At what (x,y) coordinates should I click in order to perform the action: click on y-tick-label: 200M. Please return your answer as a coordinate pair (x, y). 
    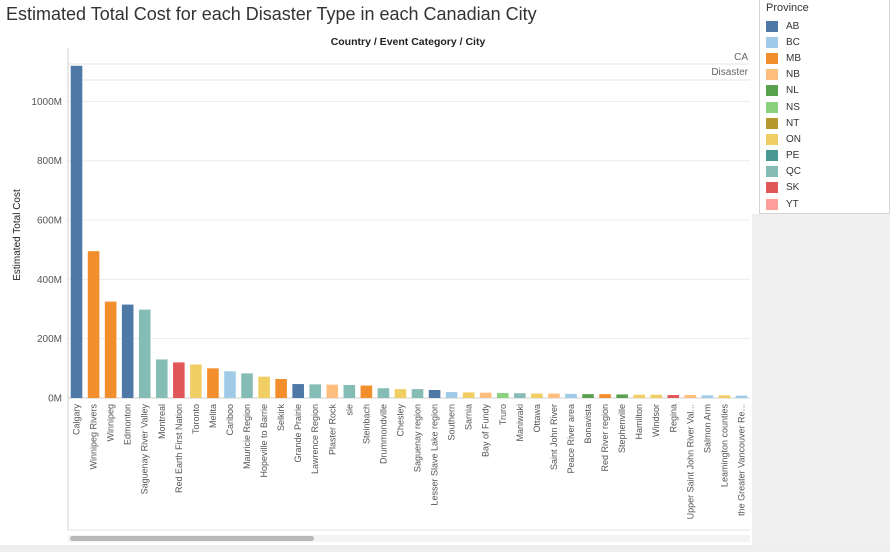
    Looking at the image, I should click on (49, 339).